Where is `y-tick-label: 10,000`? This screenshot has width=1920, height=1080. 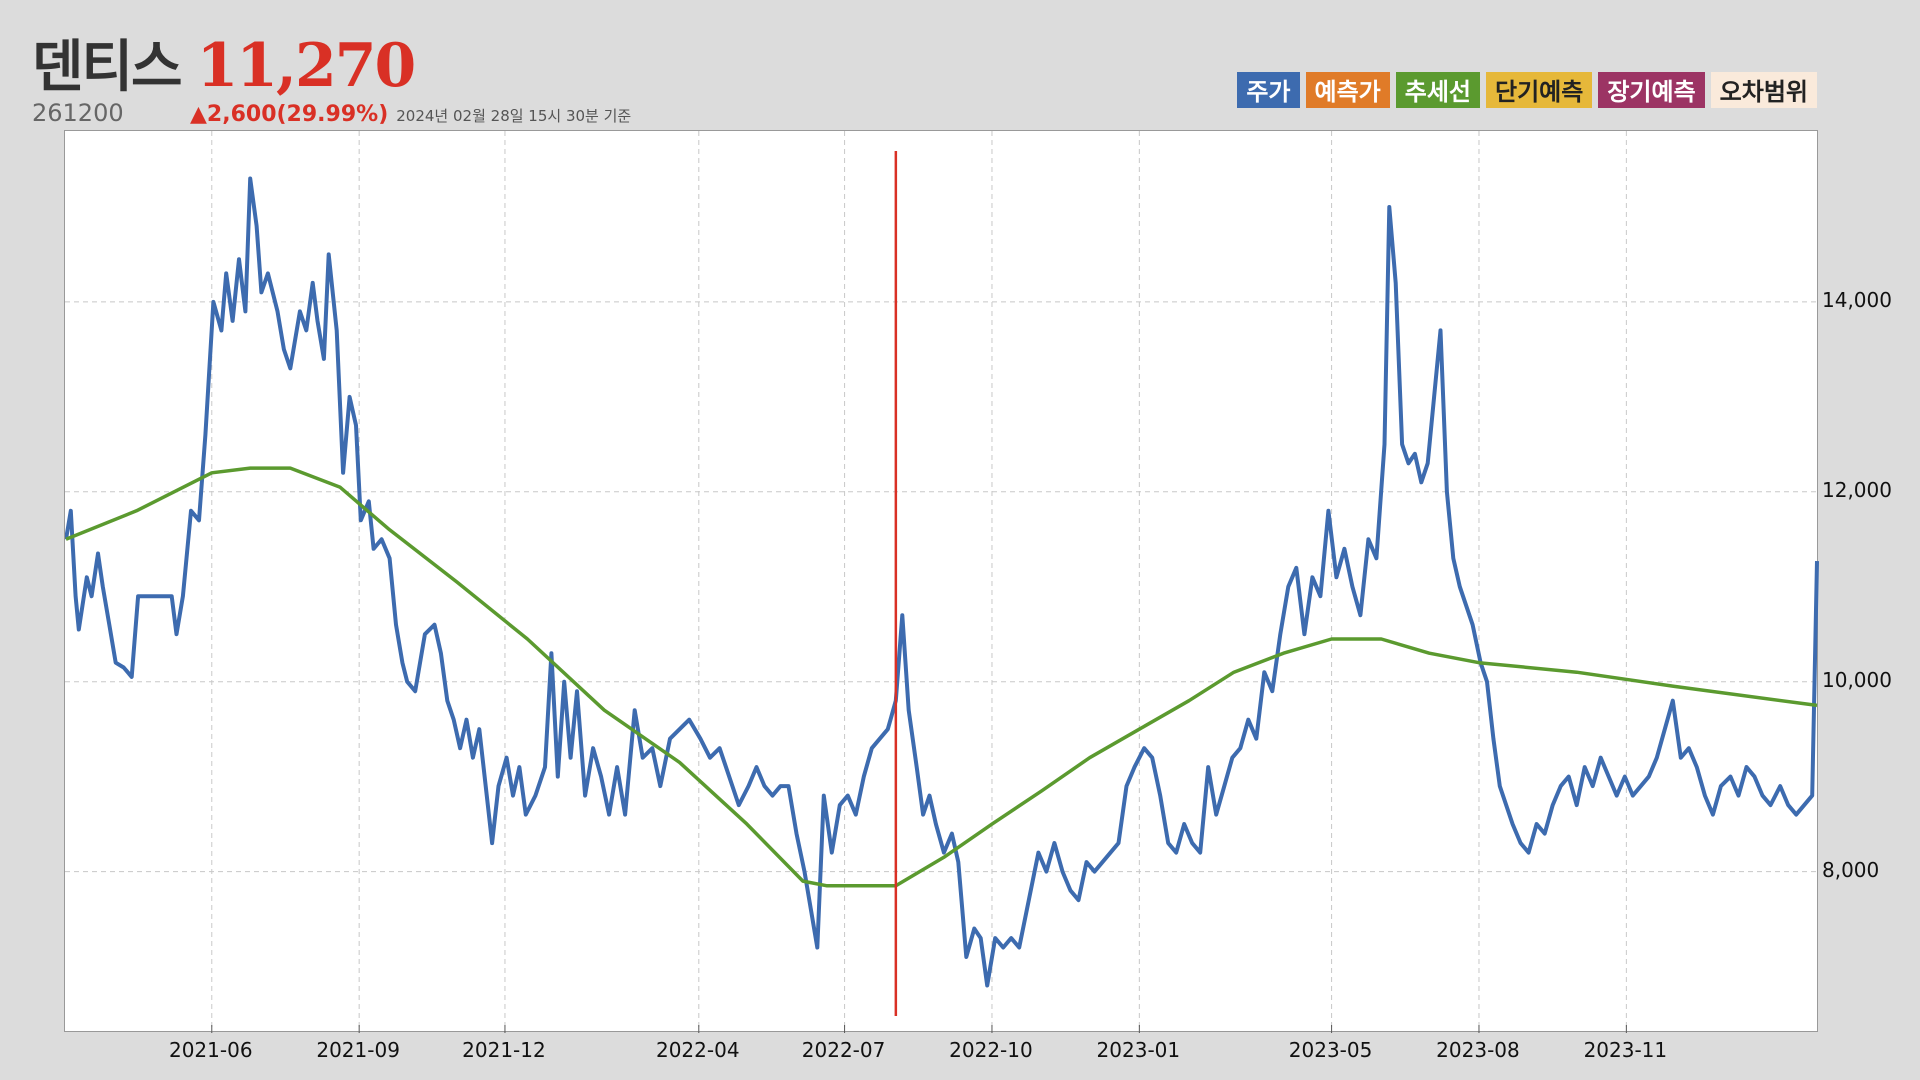 y-tick-label: 10,000 is located at coordinates (1857, 679).